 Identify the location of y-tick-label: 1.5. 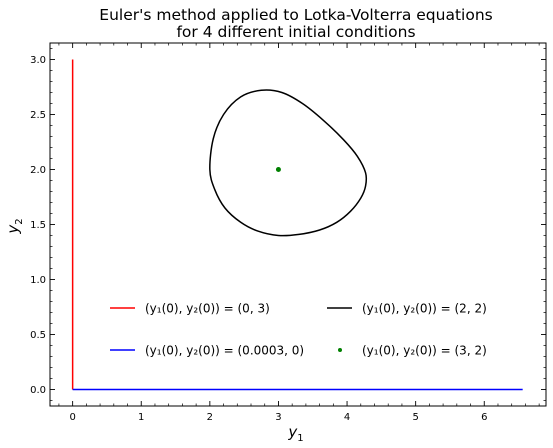
(38, 225).